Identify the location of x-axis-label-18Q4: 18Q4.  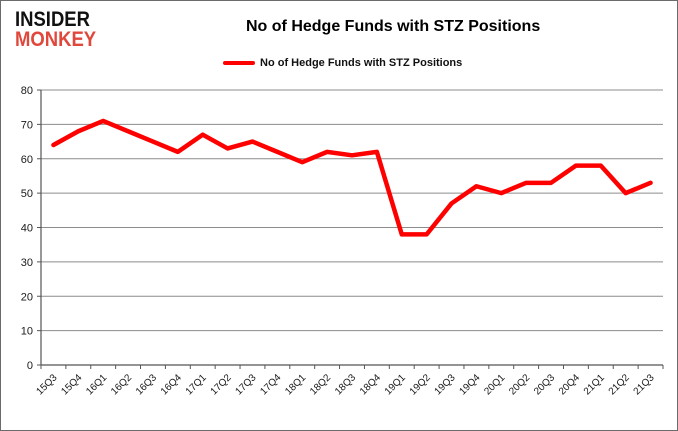
(370, 384).